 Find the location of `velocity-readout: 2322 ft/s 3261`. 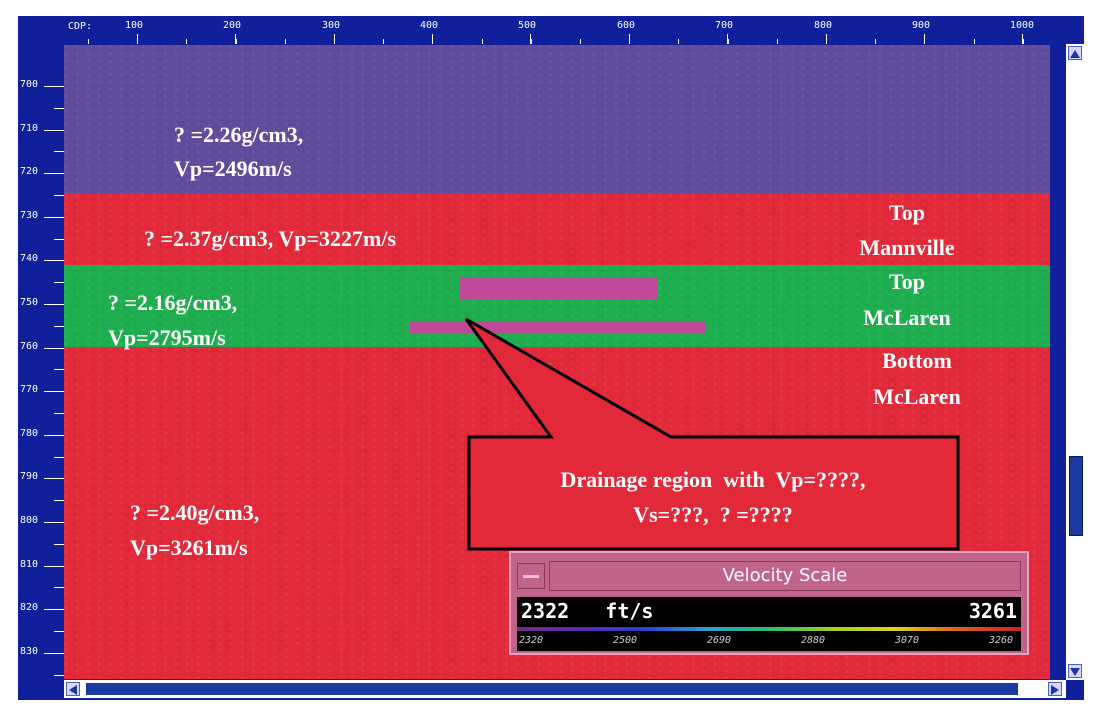

velocity-readout: 2322 ft/s 3261 is located at coordinates (769, 613).